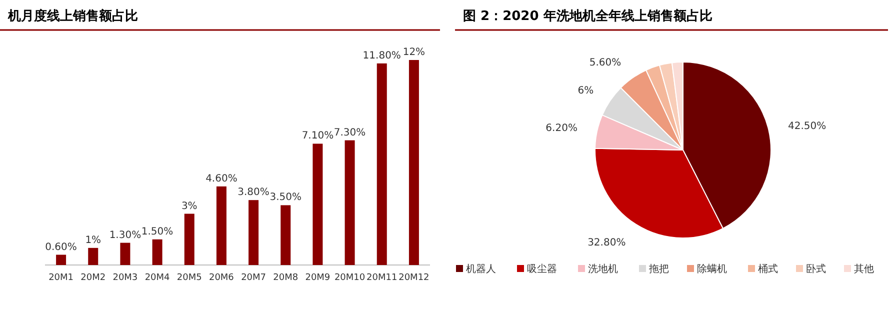 The image size is (893, 330). What do you see at coordinates (350, 278) in the screenshot?
I see `x-tick-label: 20M10` at bounding box center [350, 278].